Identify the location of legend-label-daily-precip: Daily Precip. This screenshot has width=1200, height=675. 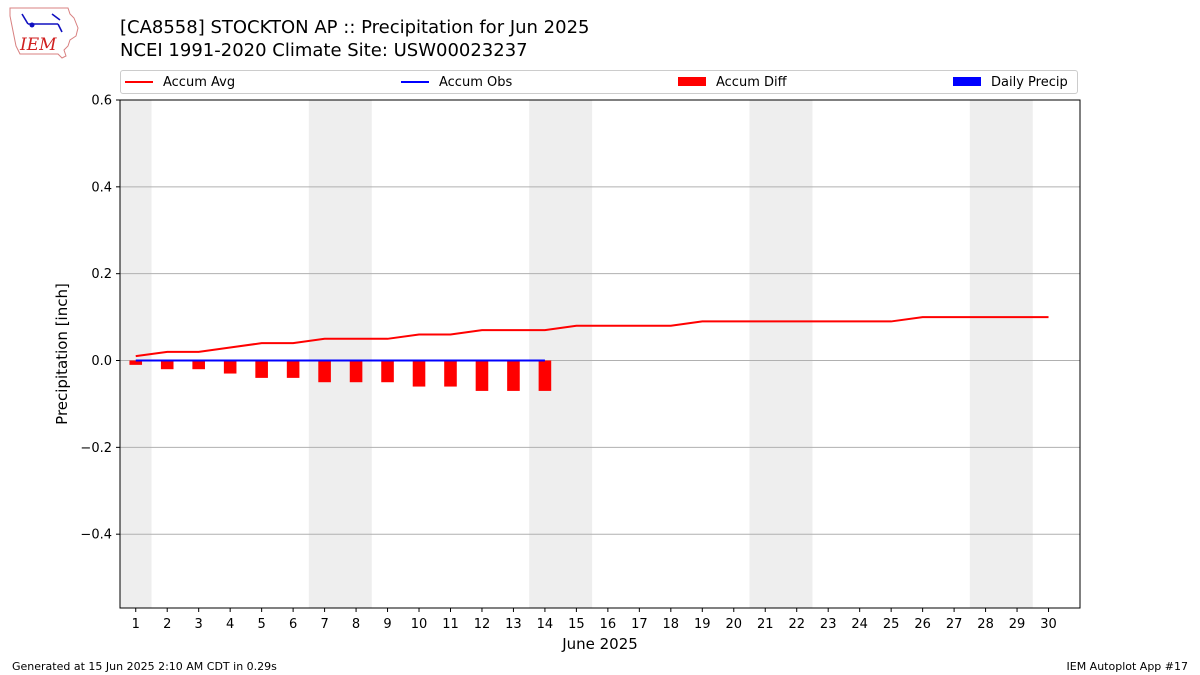
(1029, 82).